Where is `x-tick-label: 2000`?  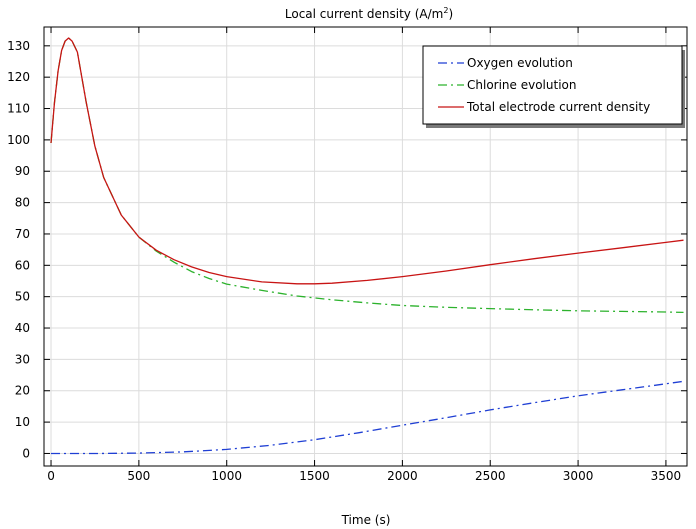 x-tick-label: 2000 is located at coordinates (402, 476).